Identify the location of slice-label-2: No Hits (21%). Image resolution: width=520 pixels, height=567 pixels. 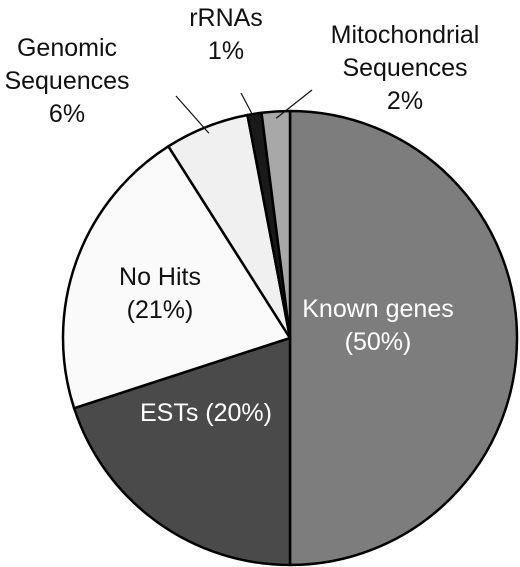
(160, 293).